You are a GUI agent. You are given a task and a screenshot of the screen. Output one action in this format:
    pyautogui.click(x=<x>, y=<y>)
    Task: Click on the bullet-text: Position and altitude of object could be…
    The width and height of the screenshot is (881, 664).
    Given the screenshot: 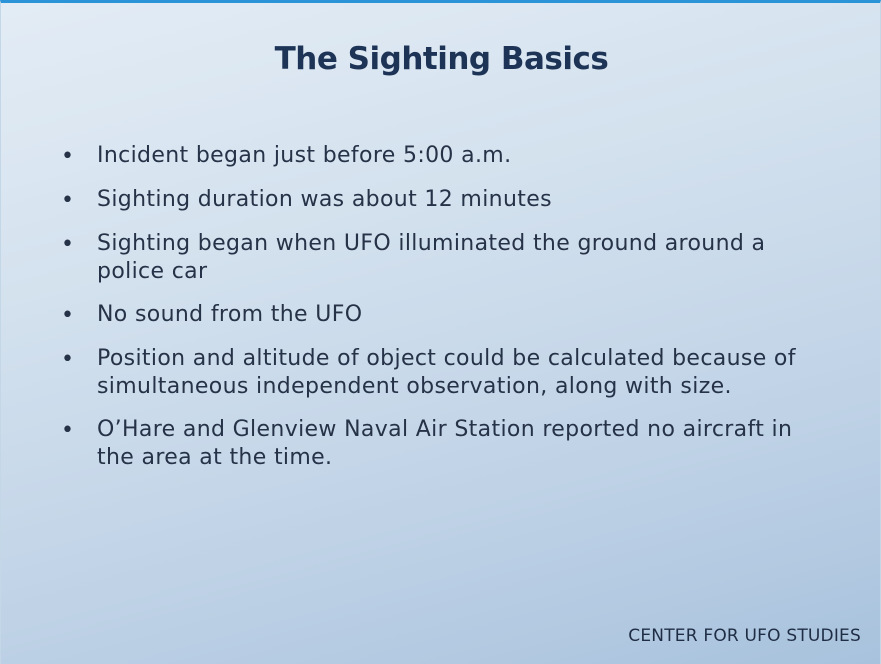 What is the action you would take?
    pyautogui.click(x=446, y=372)
    